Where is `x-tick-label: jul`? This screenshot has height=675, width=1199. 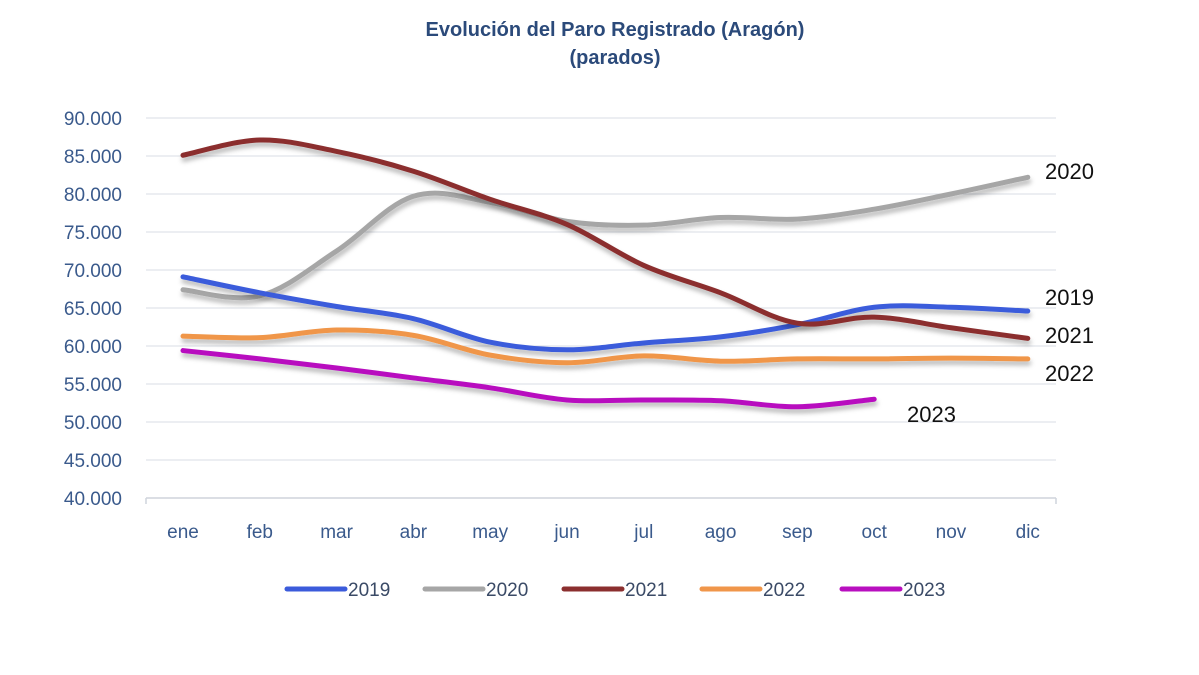 x-tick-label: jul is located at coordinates (643, 532).